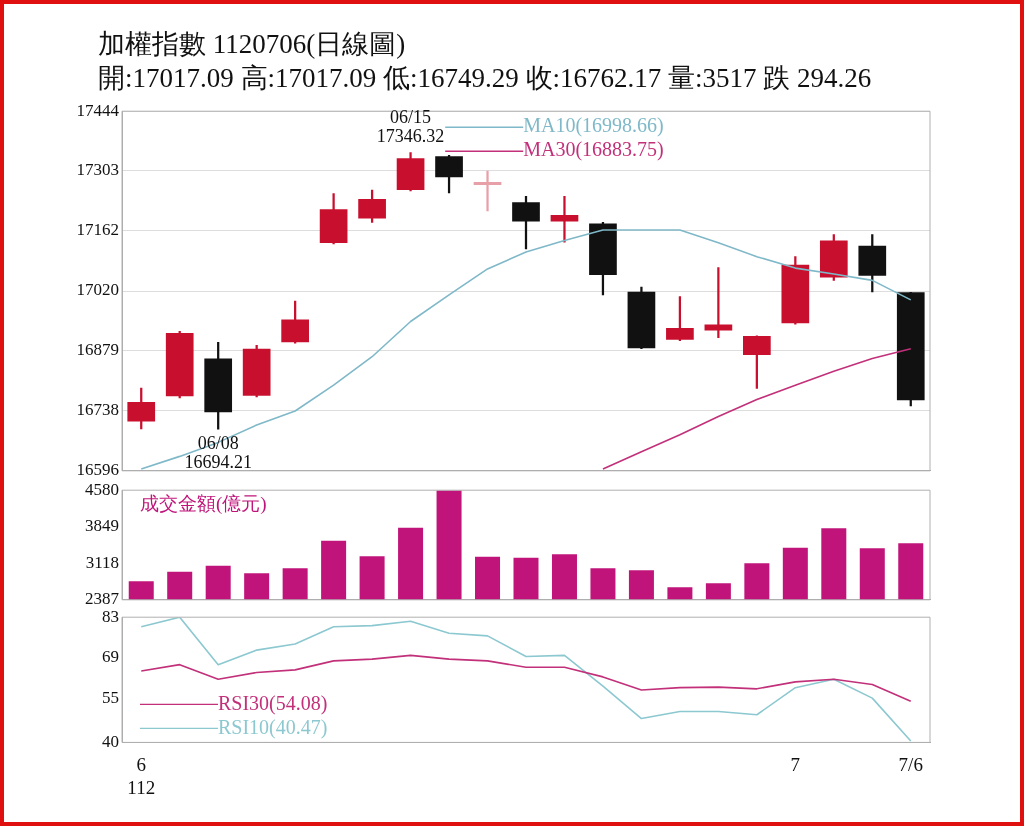 This screenshot has height=826, width=1024. I want to click on legend-label: RSI10(40.47), so click(273, 727).